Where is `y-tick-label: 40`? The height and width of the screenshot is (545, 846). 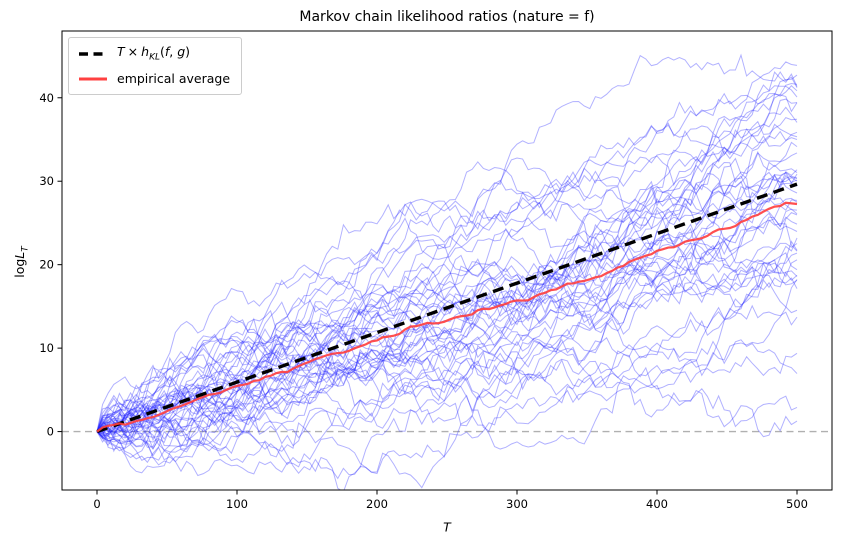
y-tick-label: 40 is located at coordinates (46, 98).